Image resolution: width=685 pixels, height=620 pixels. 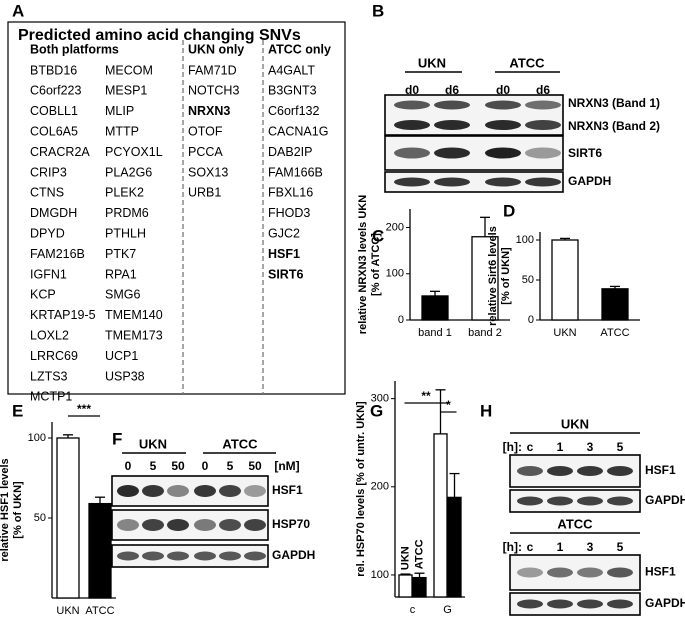 I want to click on unit-label: [nM], so click(x=286, y=466).